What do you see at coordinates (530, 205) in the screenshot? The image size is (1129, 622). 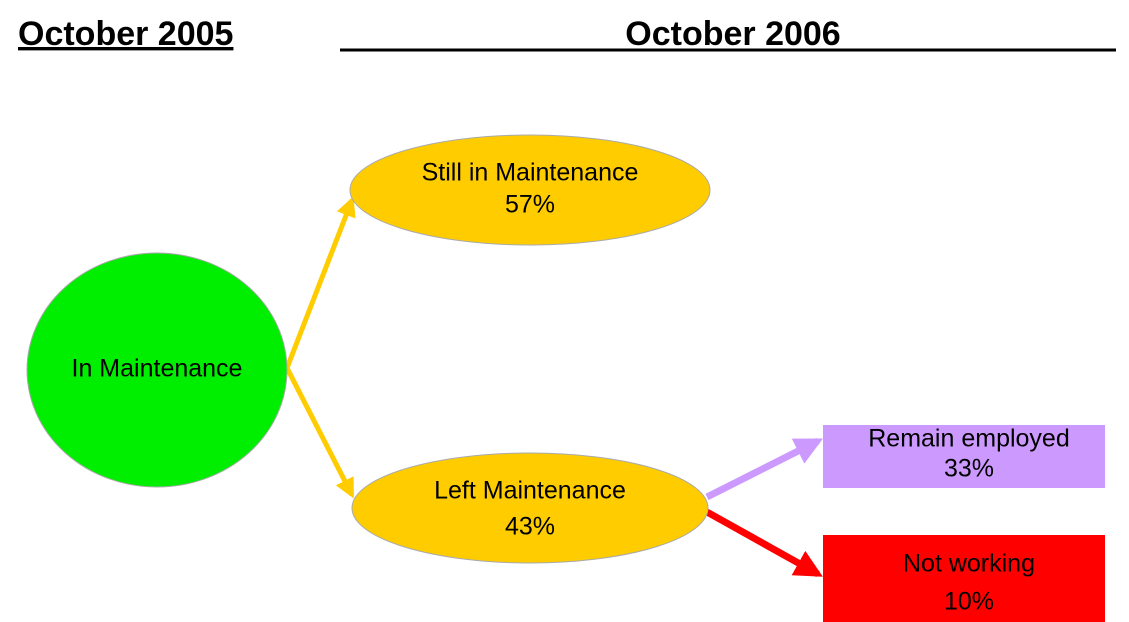 I see `node-value: 57%` at bounding box center [530, 205].